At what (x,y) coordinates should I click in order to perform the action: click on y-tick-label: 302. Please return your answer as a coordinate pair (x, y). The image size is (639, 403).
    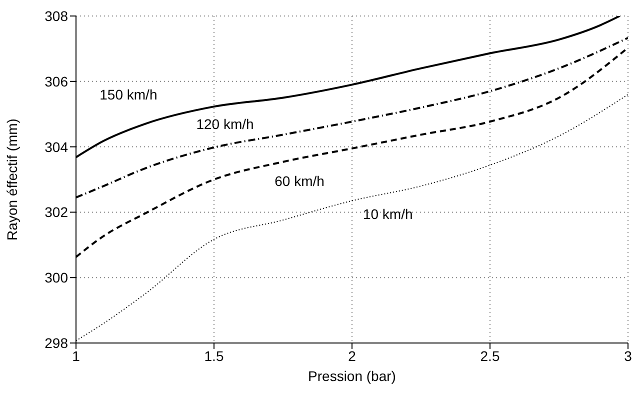
    Looking at the image, I should click on (56, 212).